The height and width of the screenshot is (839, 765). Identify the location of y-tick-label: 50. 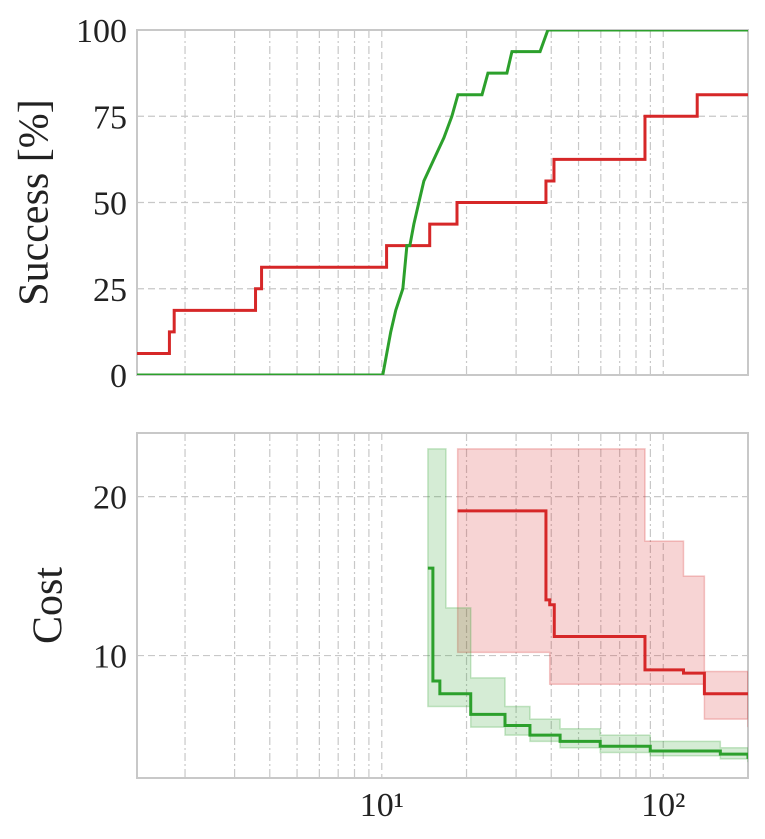
(110, 204).